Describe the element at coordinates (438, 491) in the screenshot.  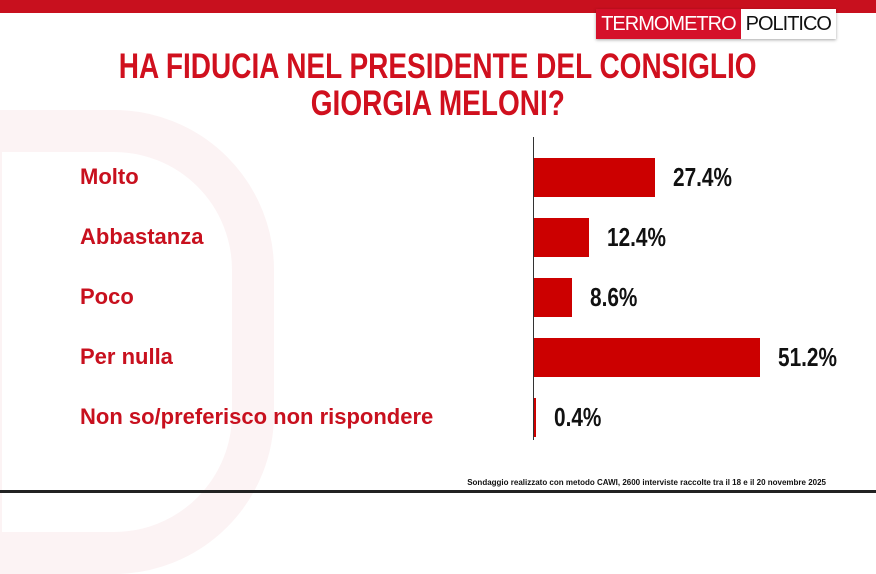
I see `bottom-line` at that location.